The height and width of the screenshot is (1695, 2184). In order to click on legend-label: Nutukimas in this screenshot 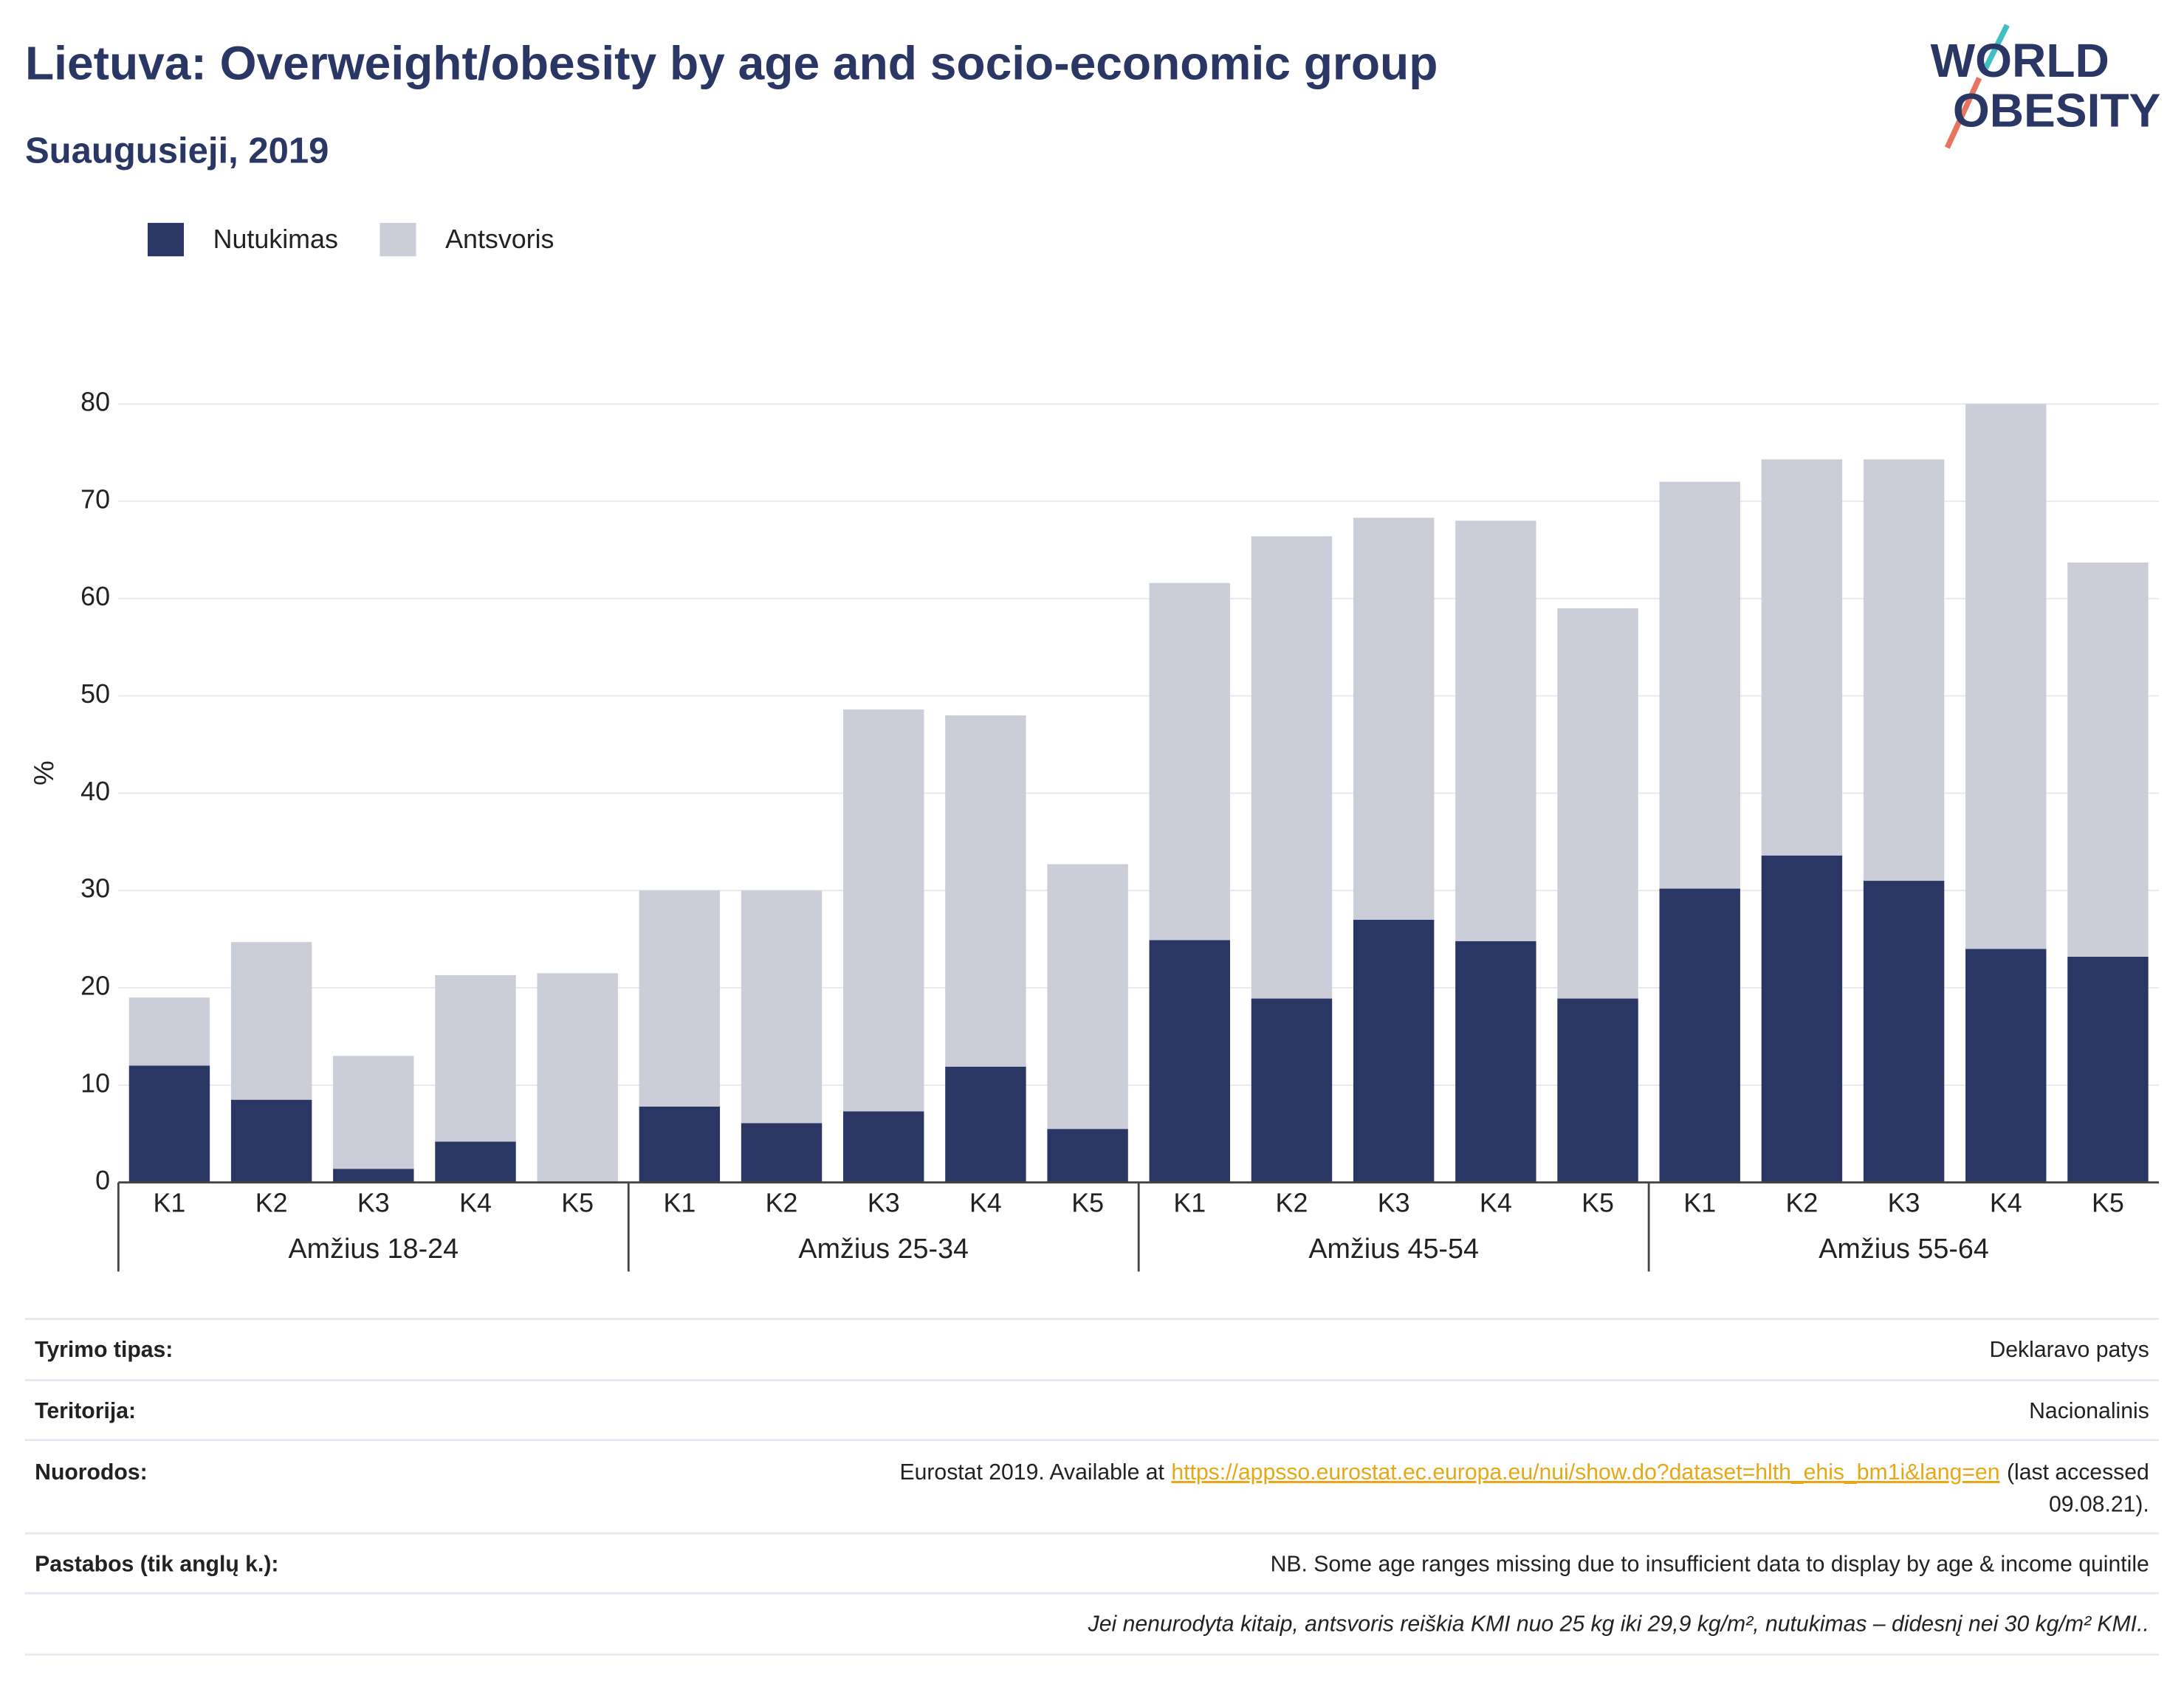, I will do `click(275, 239)`.